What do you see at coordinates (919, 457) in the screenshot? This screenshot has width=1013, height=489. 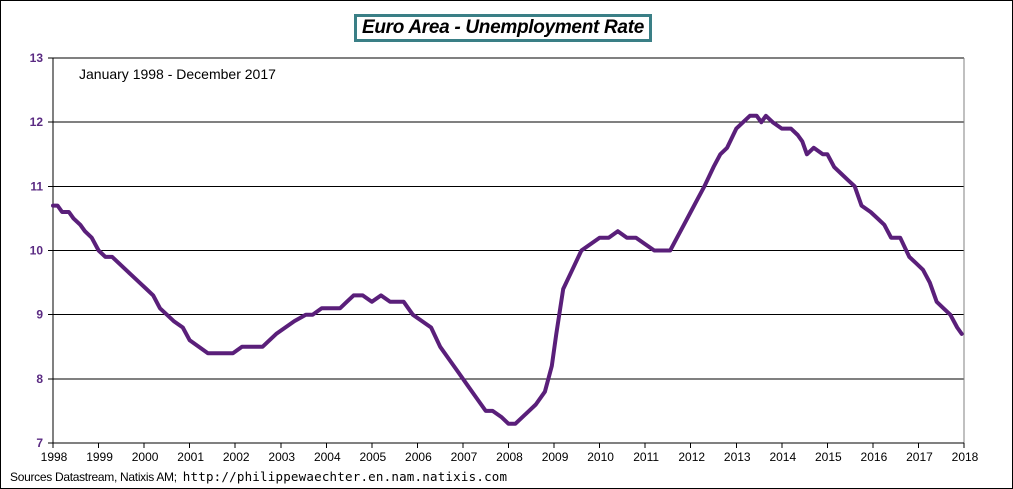 I see `x-tick-label: 2017` at bounding box center [919, 457].